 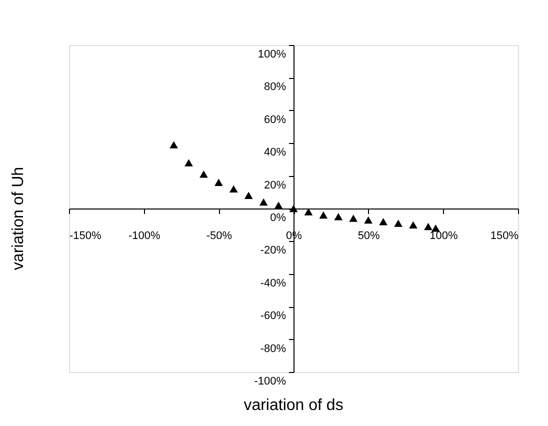 I want to click on y-tick-label: 0%, so click(x=278, y=218).